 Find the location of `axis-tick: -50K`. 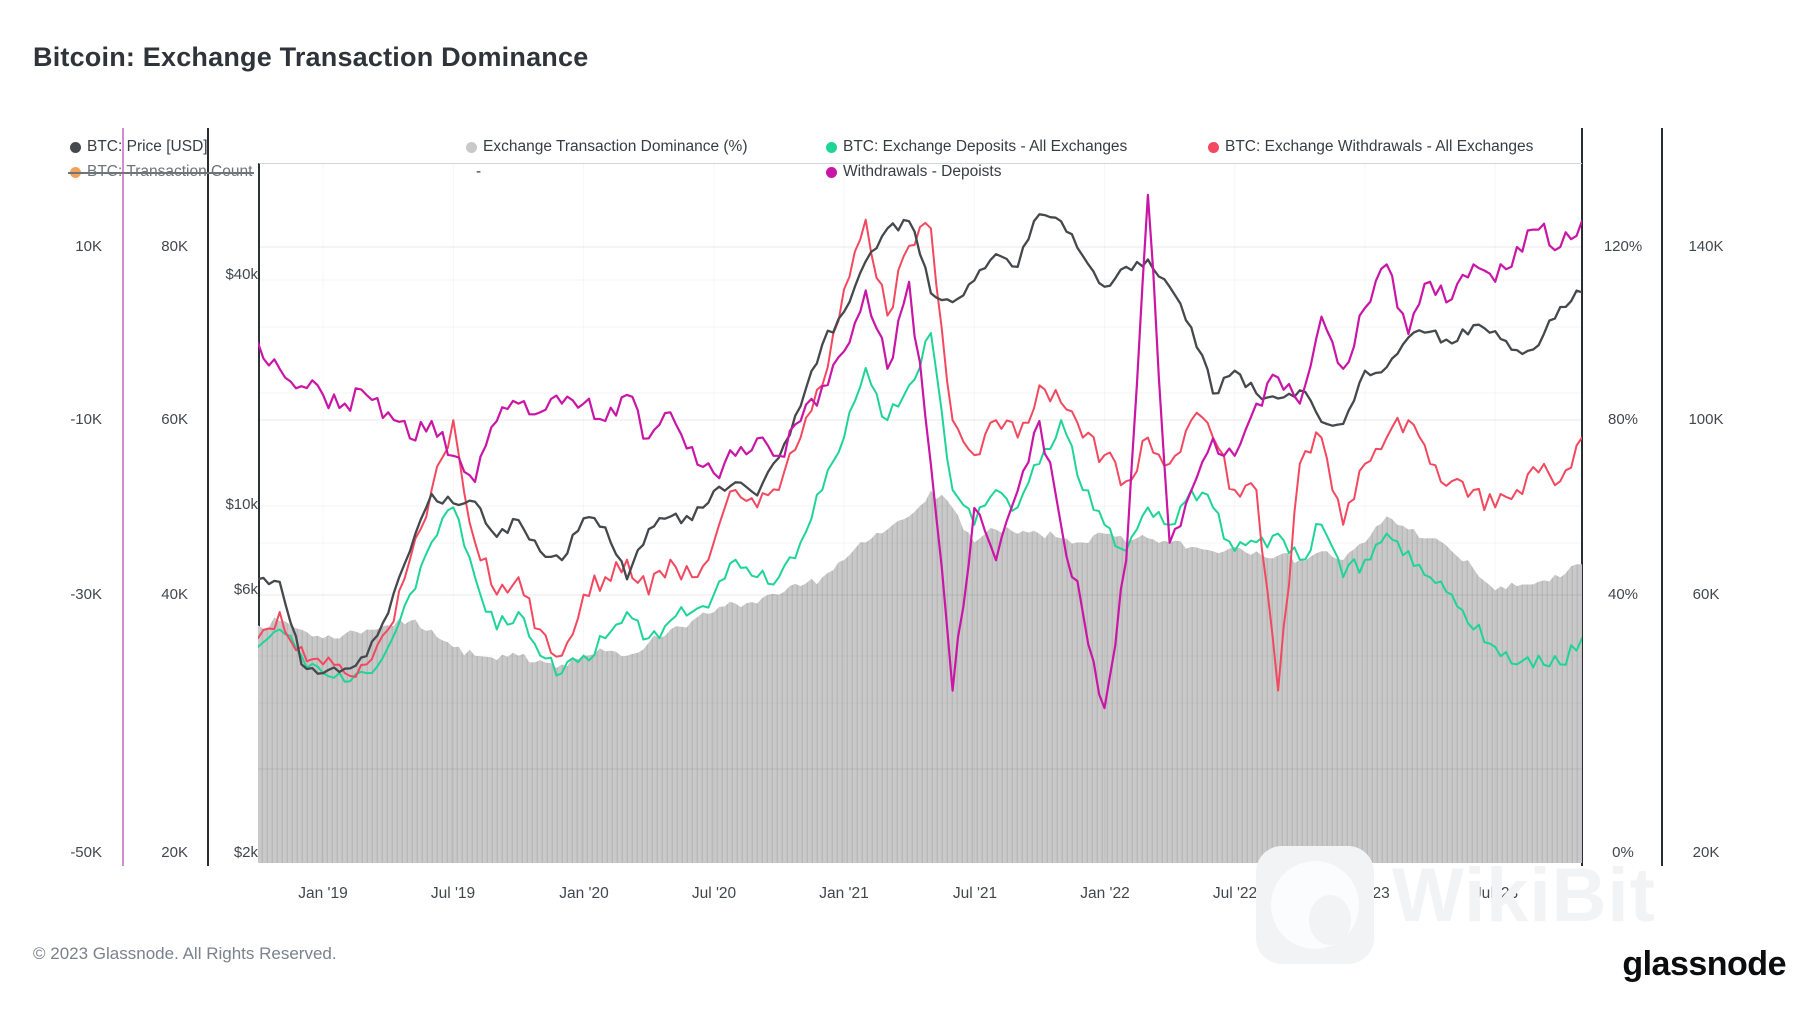

axis-tick: -50K is located at coordinates (86, 852).